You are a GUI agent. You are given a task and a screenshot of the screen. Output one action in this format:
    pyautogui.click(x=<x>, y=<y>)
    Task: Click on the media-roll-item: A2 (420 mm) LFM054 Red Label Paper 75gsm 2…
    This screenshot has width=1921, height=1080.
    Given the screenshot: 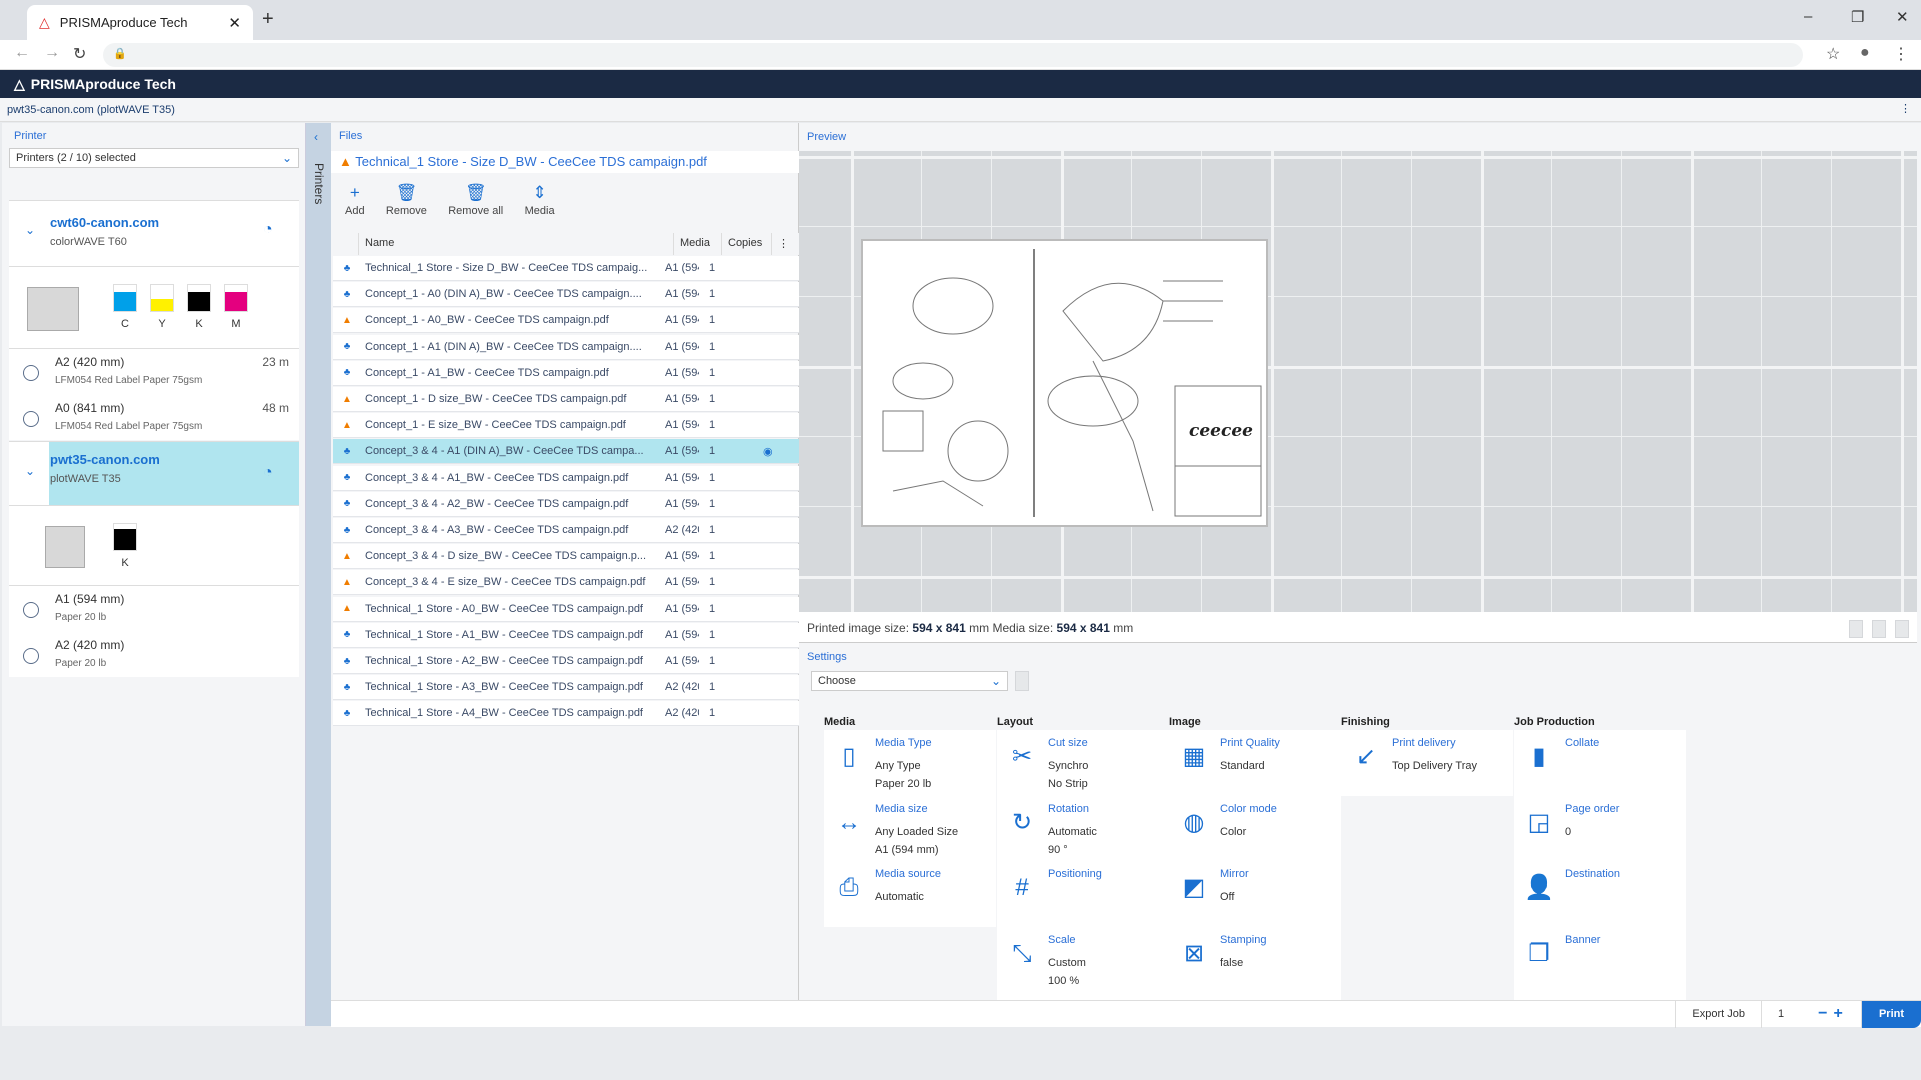 What is the action you would take?
    pyautogui.click(x=154, y=372)
    